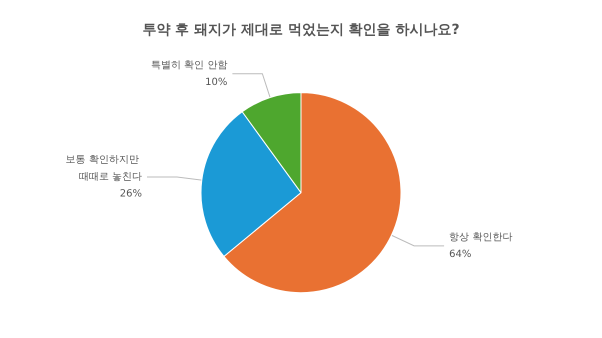 This screenshot has width=602, height=338. I want to click on slice-label: 보통 확인하지만 때때로 놓친다, so click(104, 168).